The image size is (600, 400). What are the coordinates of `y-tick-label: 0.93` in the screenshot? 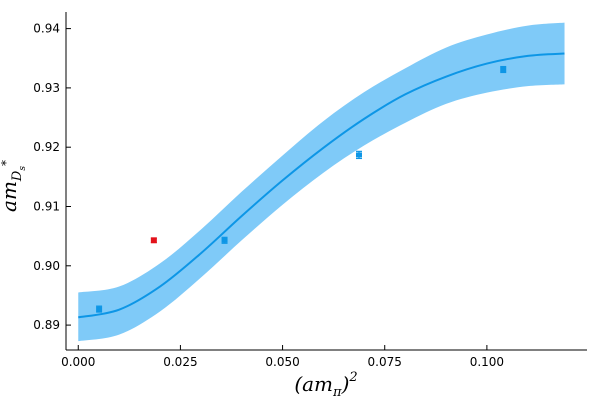 It's located at (46, 88).